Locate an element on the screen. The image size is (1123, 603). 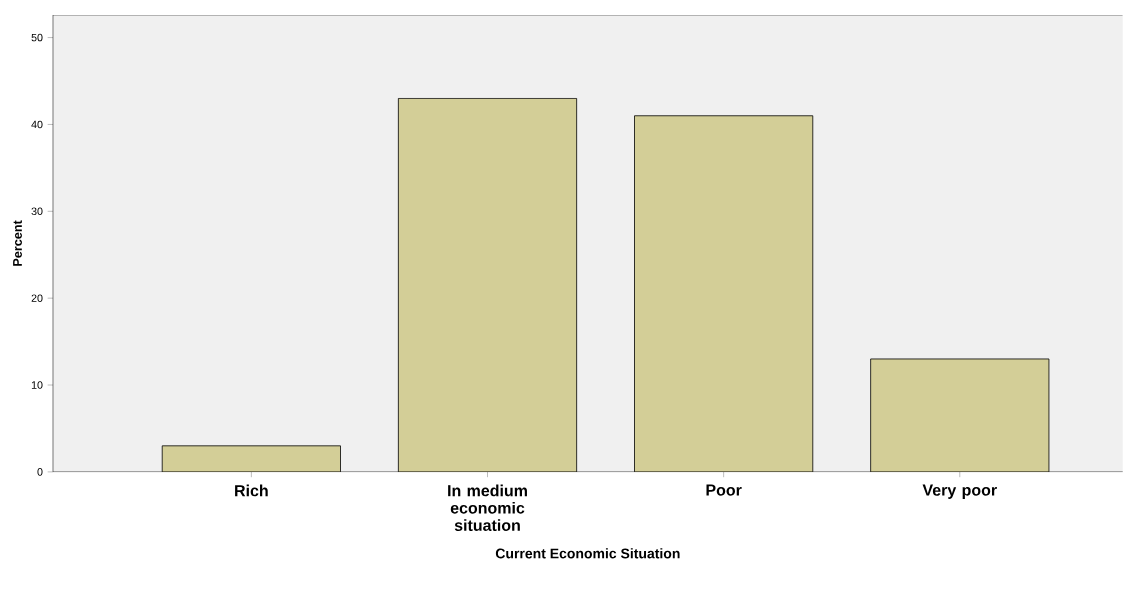
x-axis-title: Current Economic Situation is located at coordinates (587, 553).